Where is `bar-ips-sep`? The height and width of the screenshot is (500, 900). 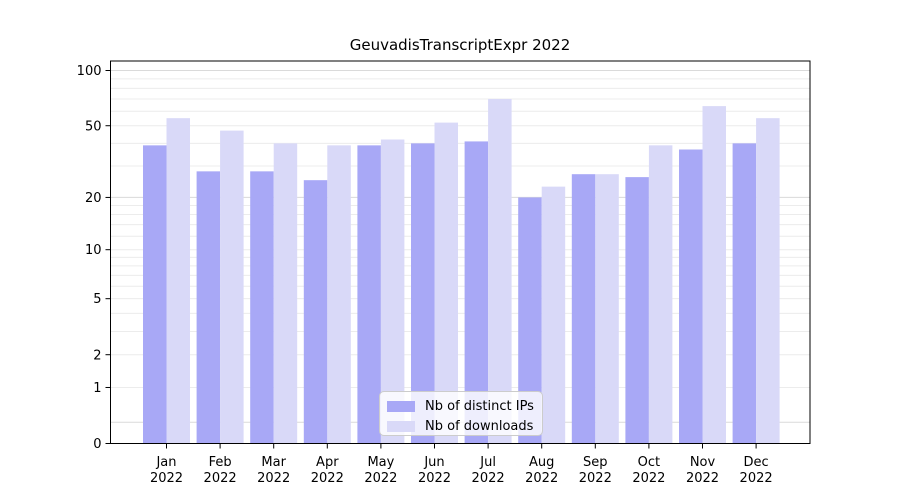 bar-ips-sep is located at coordinates (583, 309).